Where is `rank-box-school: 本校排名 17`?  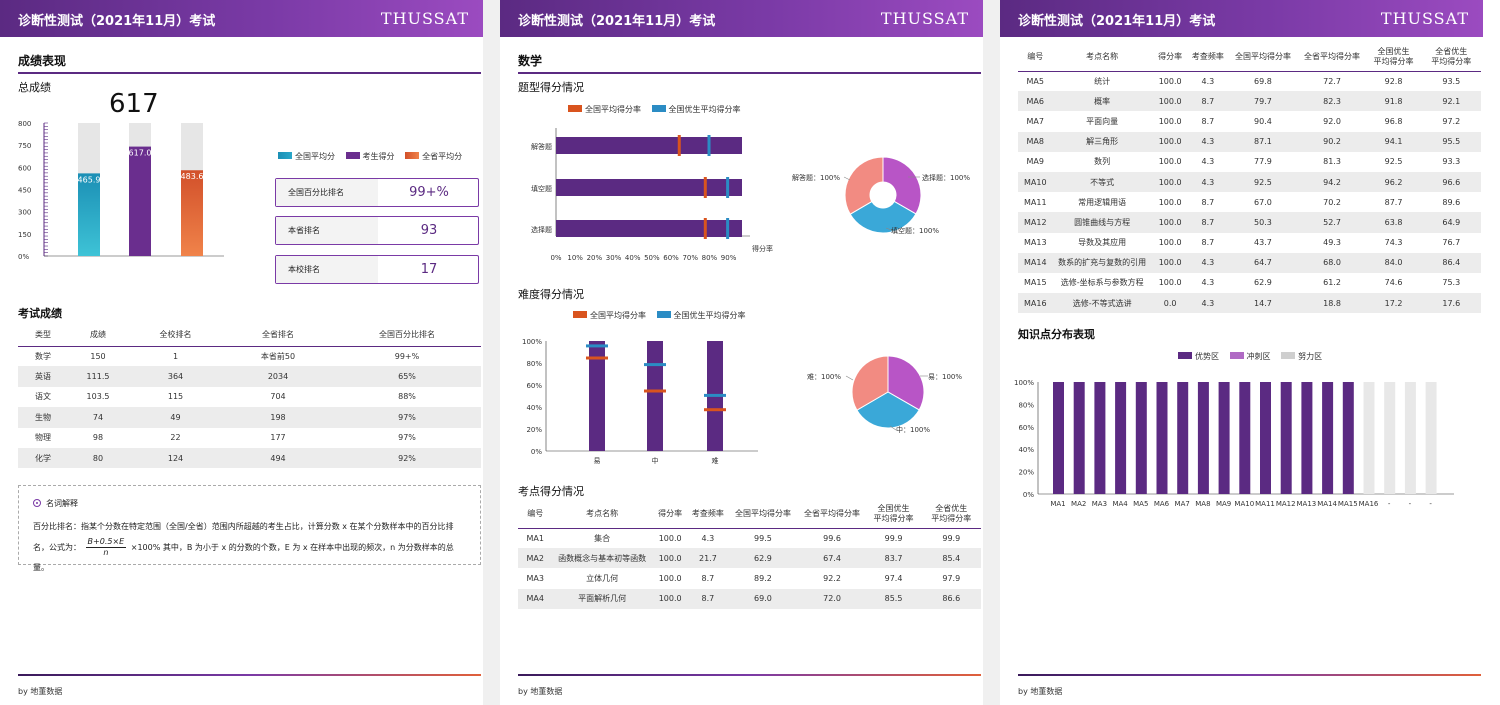
rank-box-school: 本校排名 17 is located at coordinates (377, 269).